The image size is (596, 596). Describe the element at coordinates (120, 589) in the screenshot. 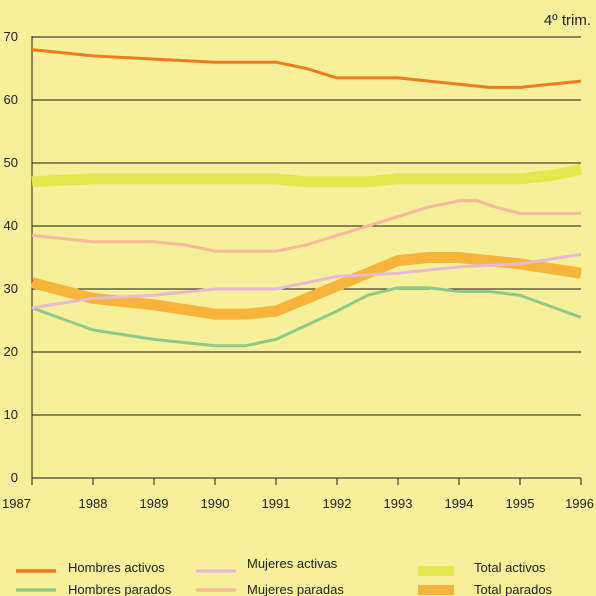

I see `legend-label: Hombres parados` at that location.